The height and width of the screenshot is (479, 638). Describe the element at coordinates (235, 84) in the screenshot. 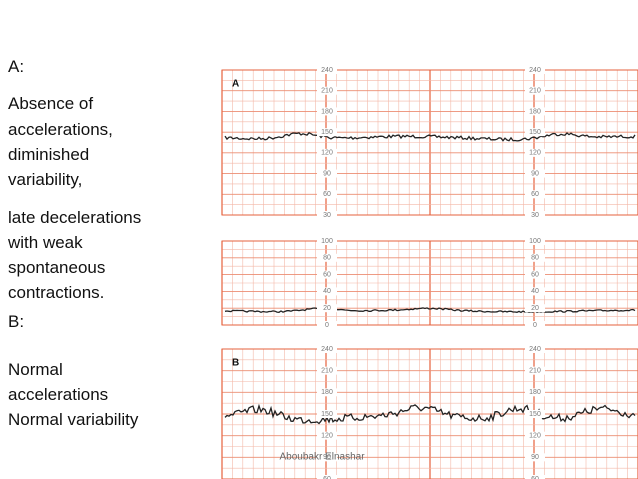

I see `strip-label: A` at that location.